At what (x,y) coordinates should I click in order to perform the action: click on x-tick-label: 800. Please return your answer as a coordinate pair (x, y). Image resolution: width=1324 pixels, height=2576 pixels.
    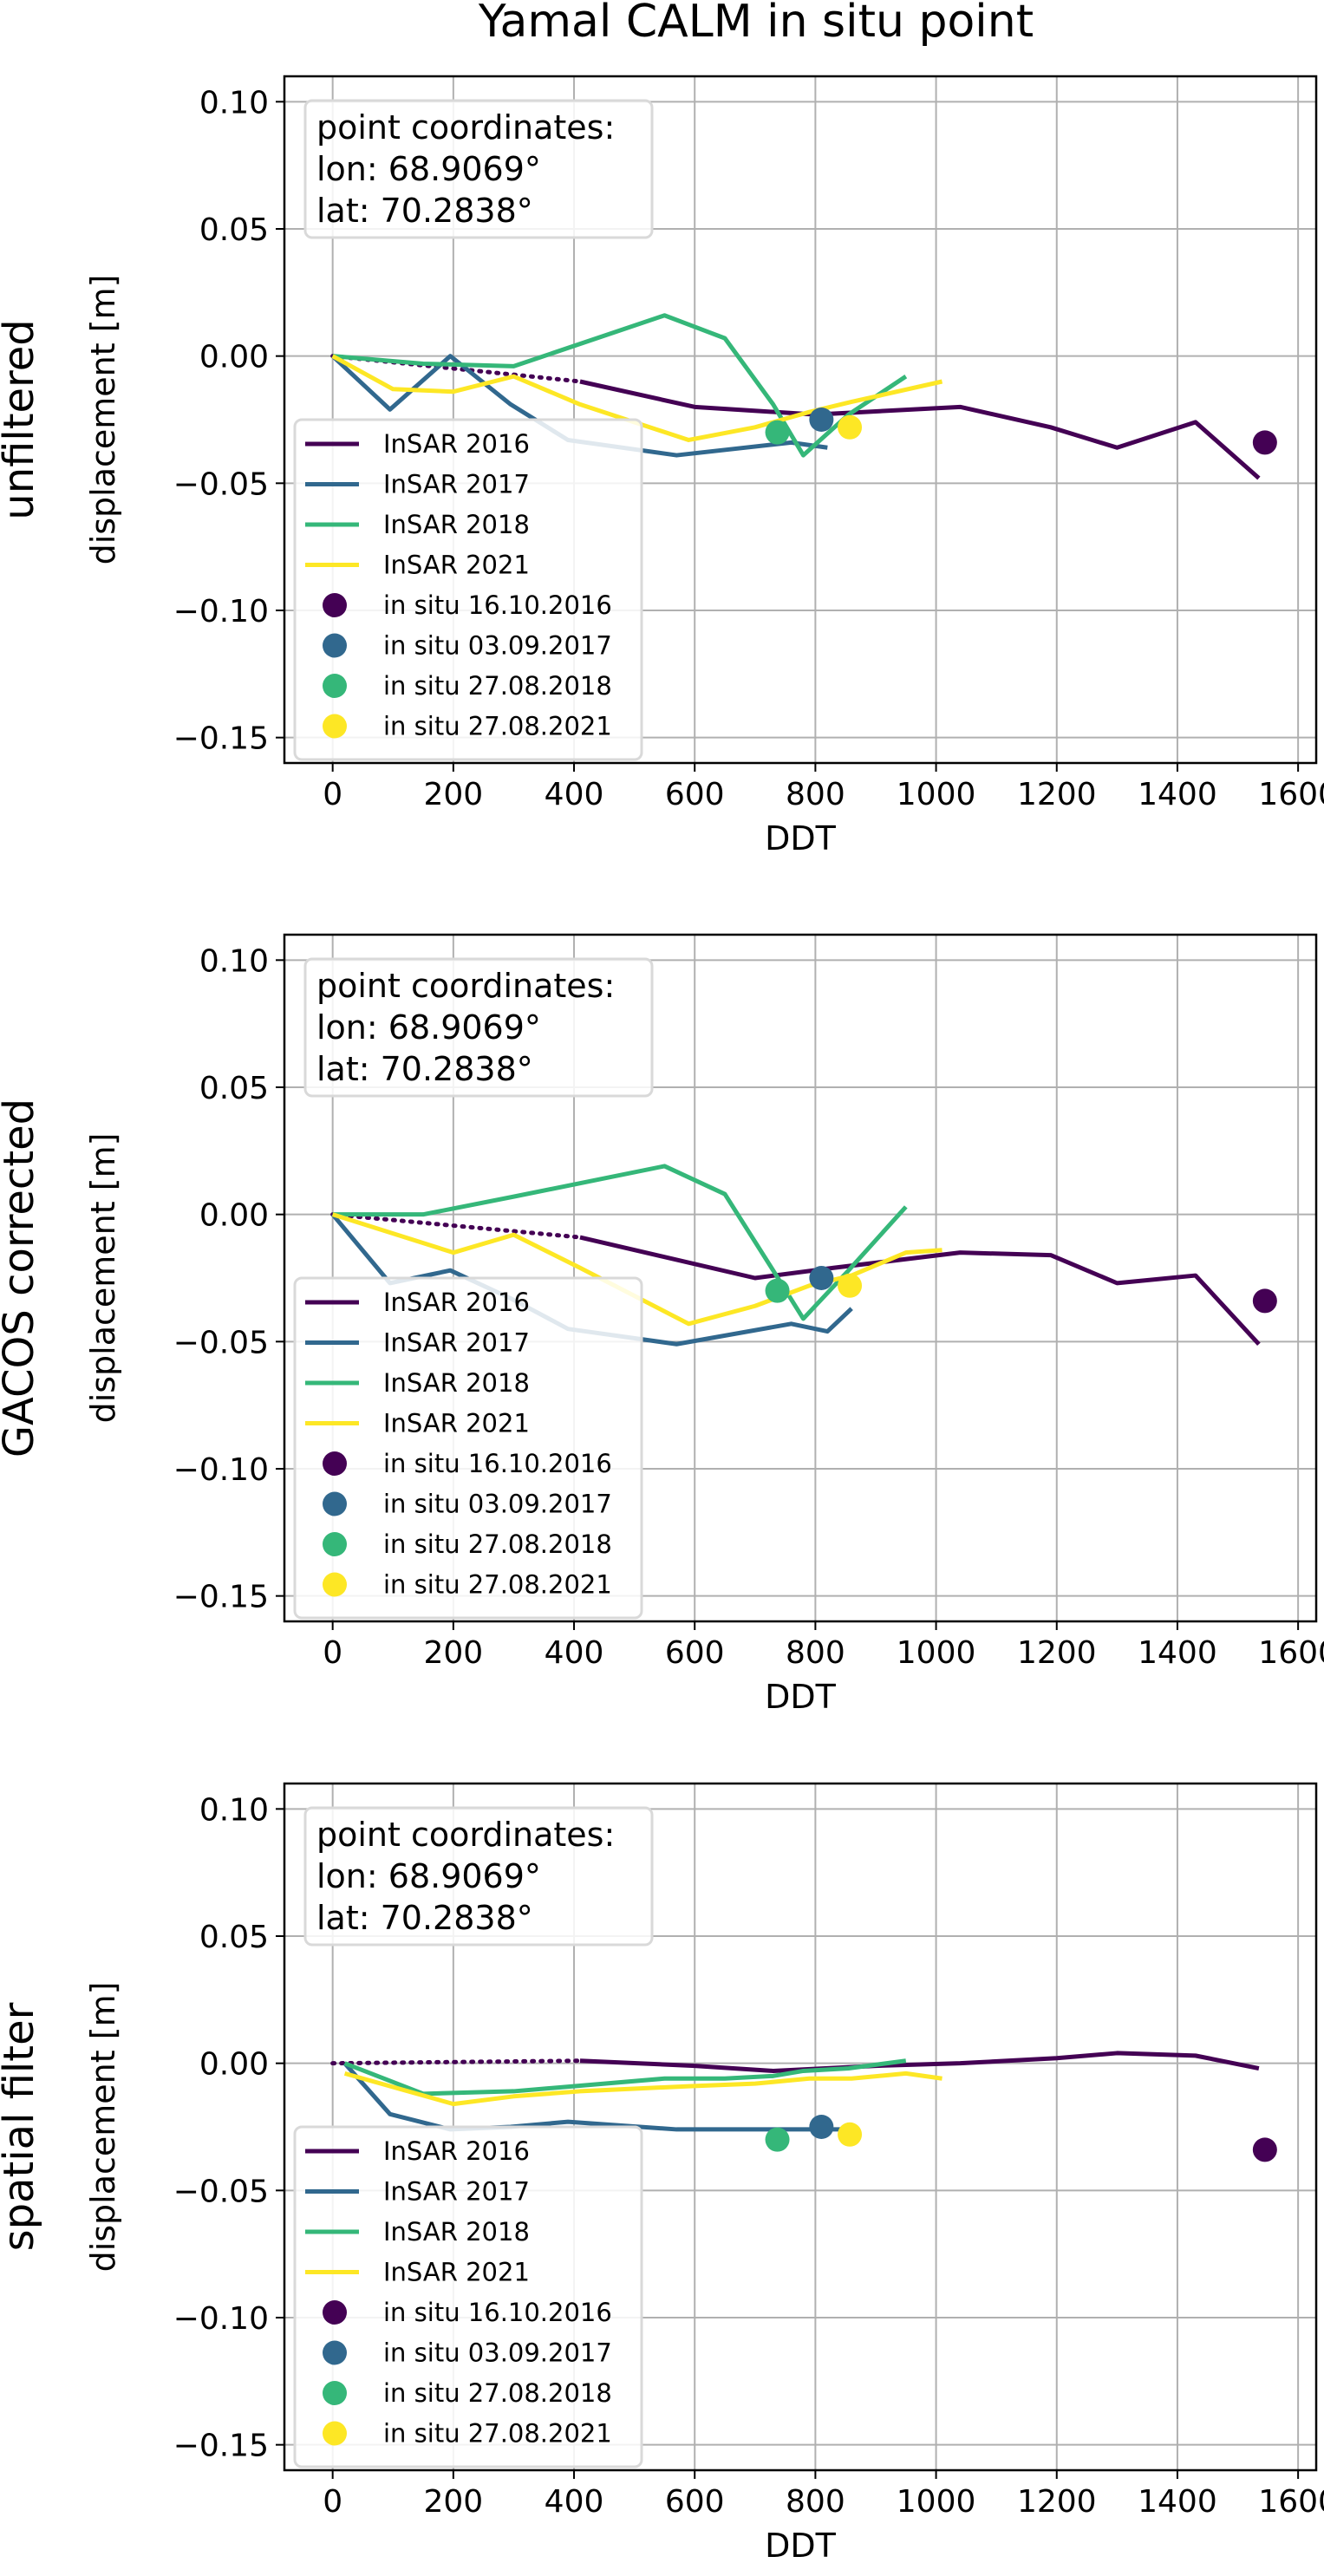
    Looking at the image, I should click on (815, 1653).